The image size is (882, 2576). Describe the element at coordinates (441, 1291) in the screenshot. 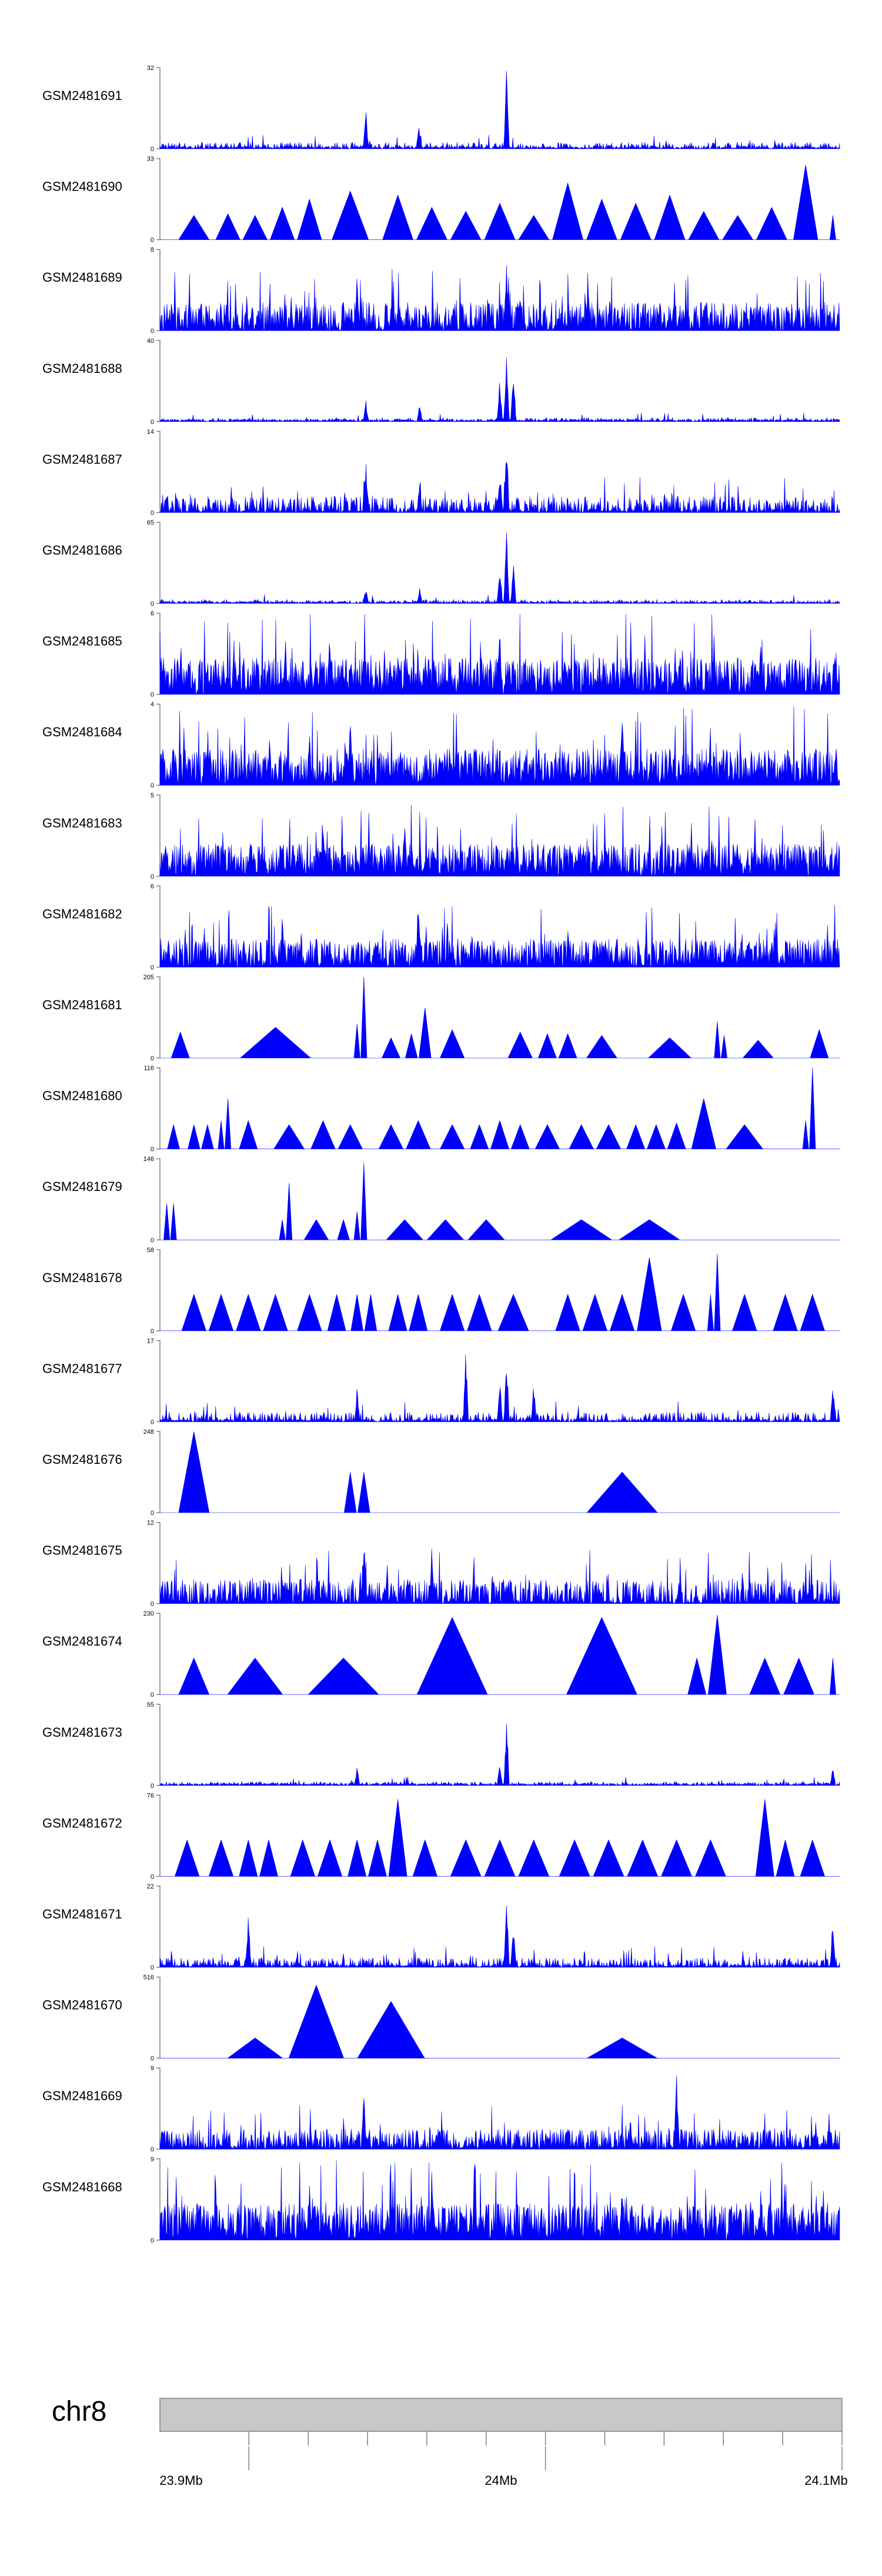

I see `track-GSM2481678: GSM2481678 58 0` at that location.